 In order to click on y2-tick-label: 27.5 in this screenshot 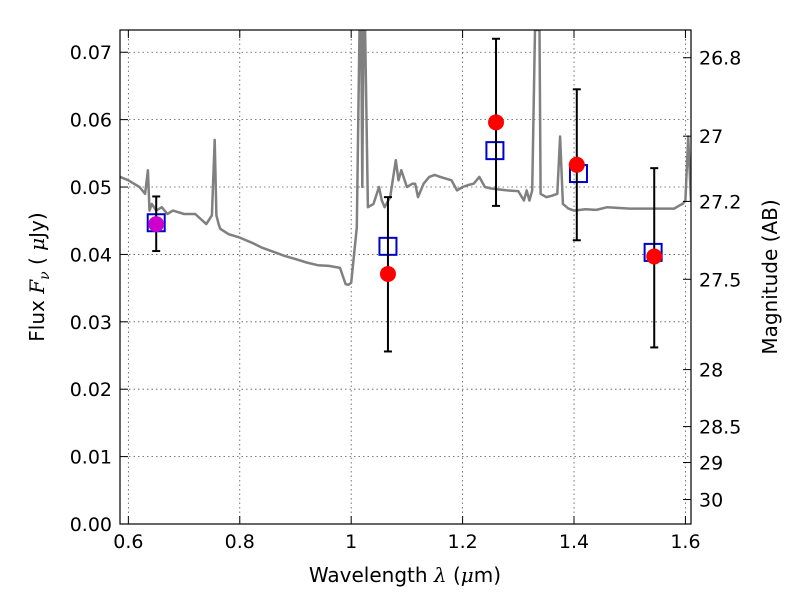, I will do `click(720, 280)`.